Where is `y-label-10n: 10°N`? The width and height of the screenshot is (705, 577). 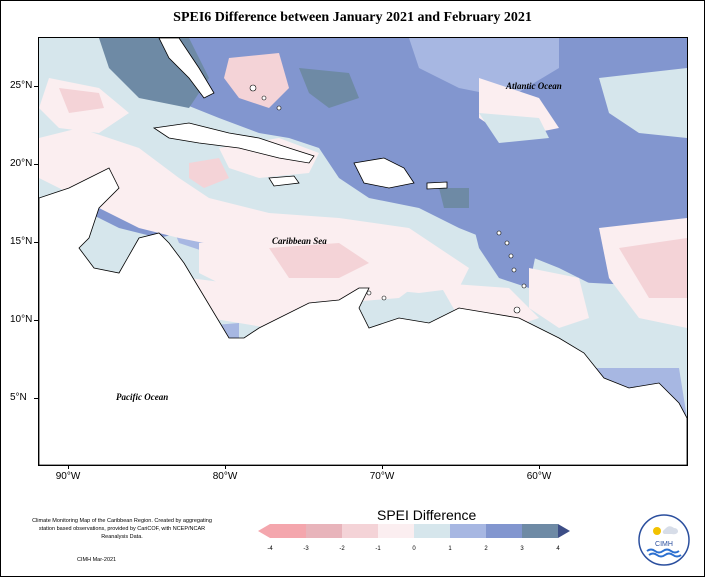 y-label-10n: 10°N is located at coordinates (21, 319).